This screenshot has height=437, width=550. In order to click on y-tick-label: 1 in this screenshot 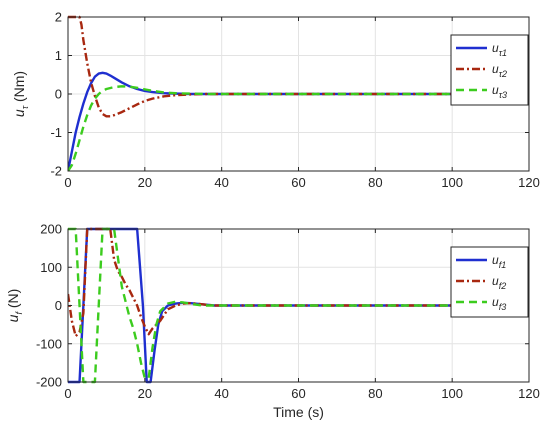, I will do `click(58, 55)`.